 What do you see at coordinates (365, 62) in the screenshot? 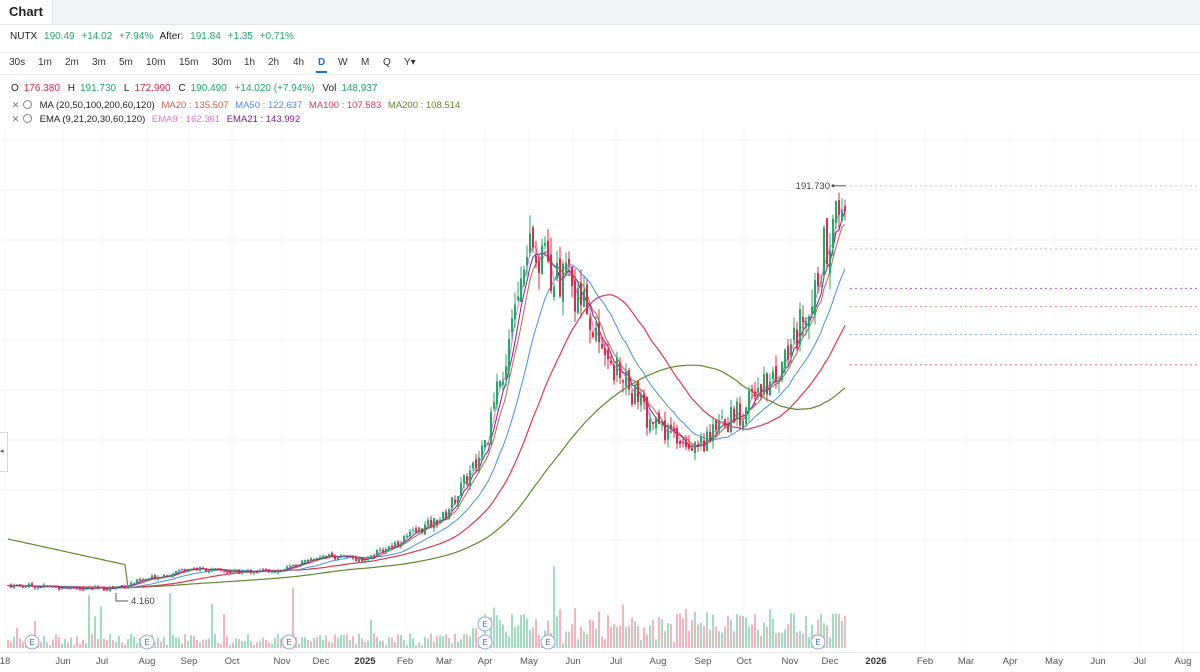
I see `timeframe-m: M` at bounding box center [365, 62].